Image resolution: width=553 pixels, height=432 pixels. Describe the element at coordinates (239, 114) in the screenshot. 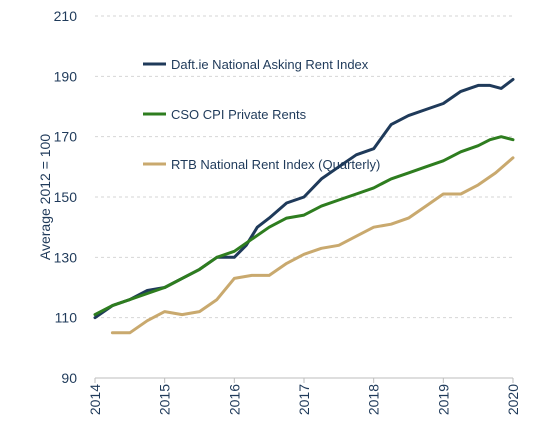

I see `legend-label: CSO CPI Private Rents` at that location.